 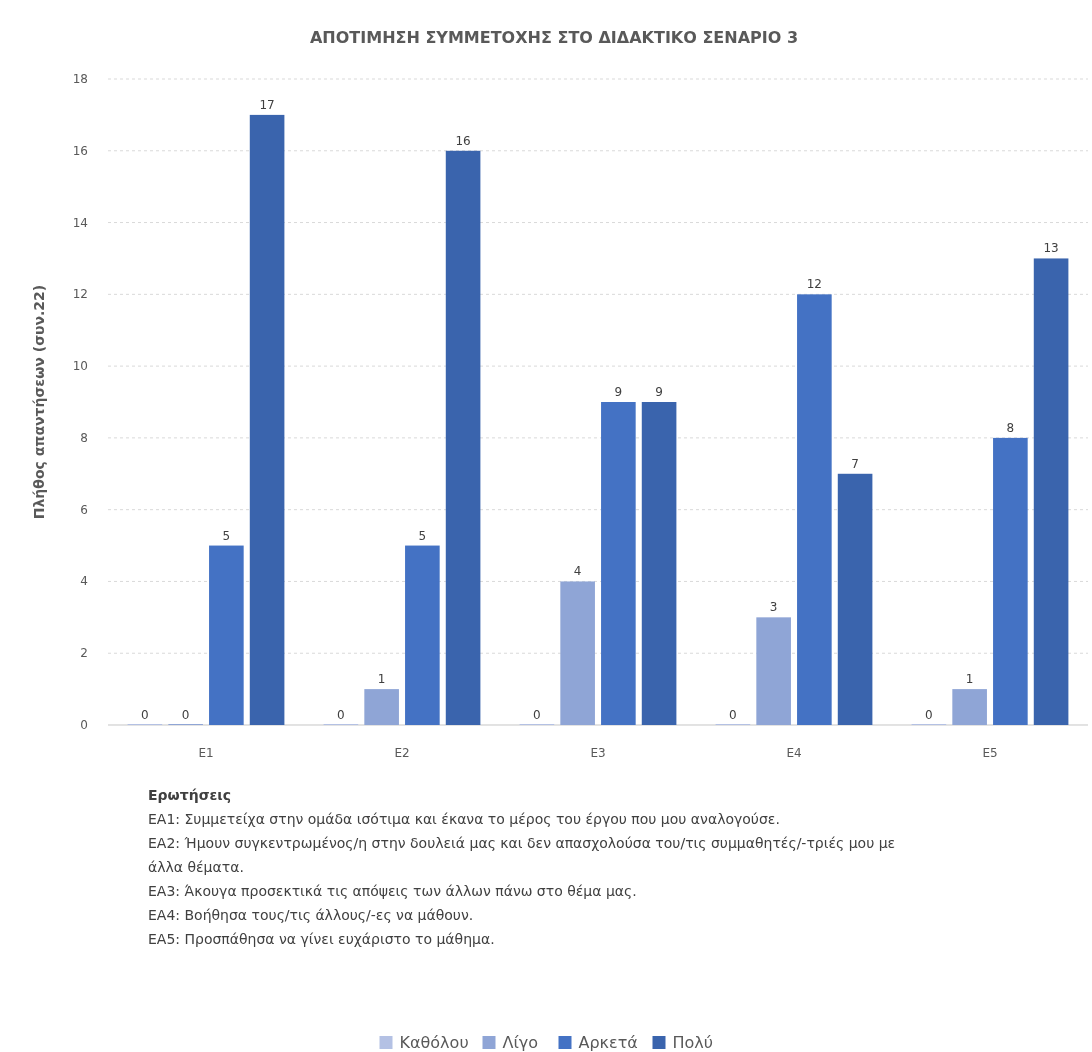 I want to click on chart-title: ΑΠΟΤΙΜΗΣΗ ΣΥΜΜΕΤΟΧΗΣ ΣΤΟ ΔΙΔΑΚΤΙΚΟ ΣΕΝΑΡΙΟ 3, so click(x=554, y=37).